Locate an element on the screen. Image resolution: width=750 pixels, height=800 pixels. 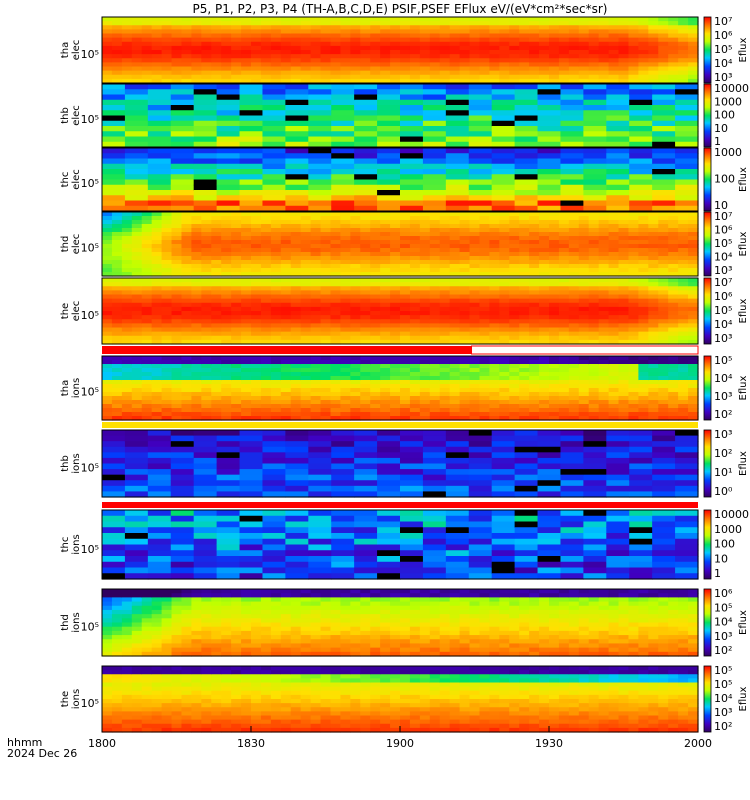
panel-frame is located at coordinates (400, 244).